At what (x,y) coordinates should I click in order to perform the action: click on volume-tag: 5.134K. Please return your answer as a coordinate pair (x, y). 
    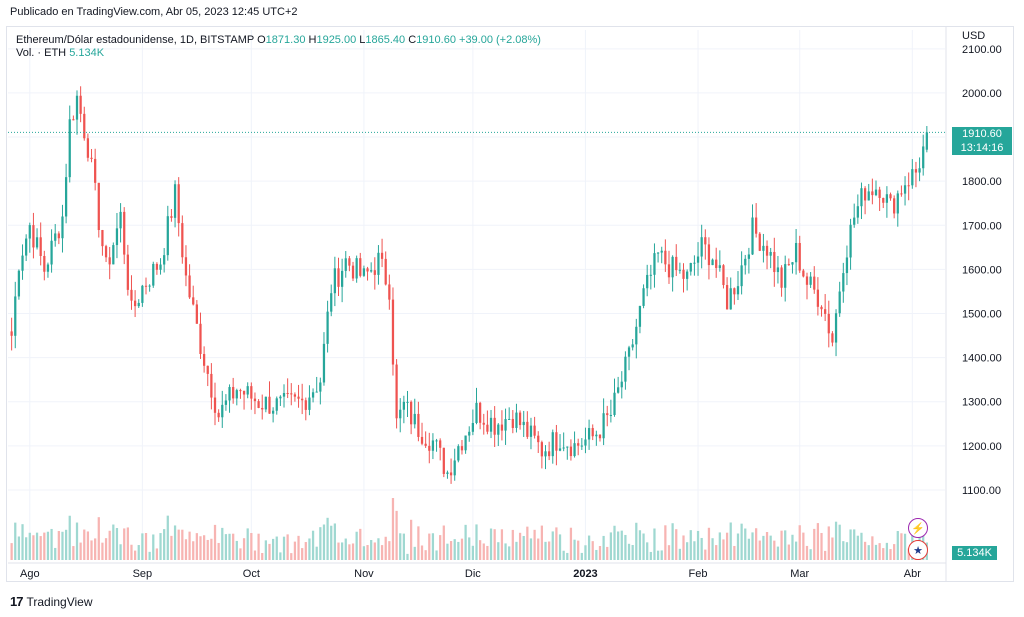
    Looking at the image, I should click on (974, 553).